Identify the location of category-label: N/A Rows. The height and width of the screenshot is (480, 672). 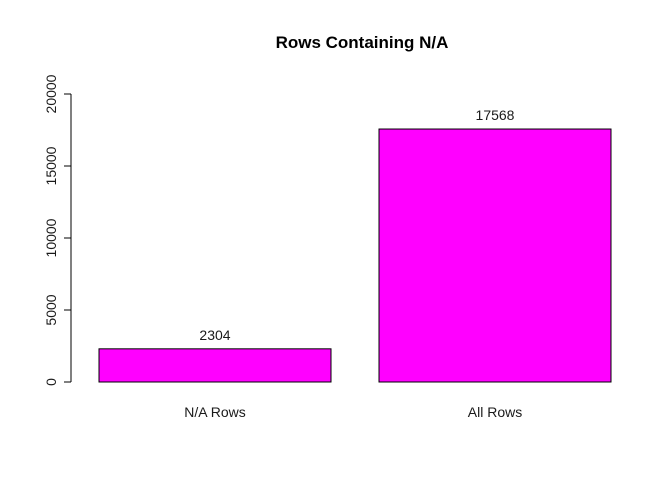
(214, 412).